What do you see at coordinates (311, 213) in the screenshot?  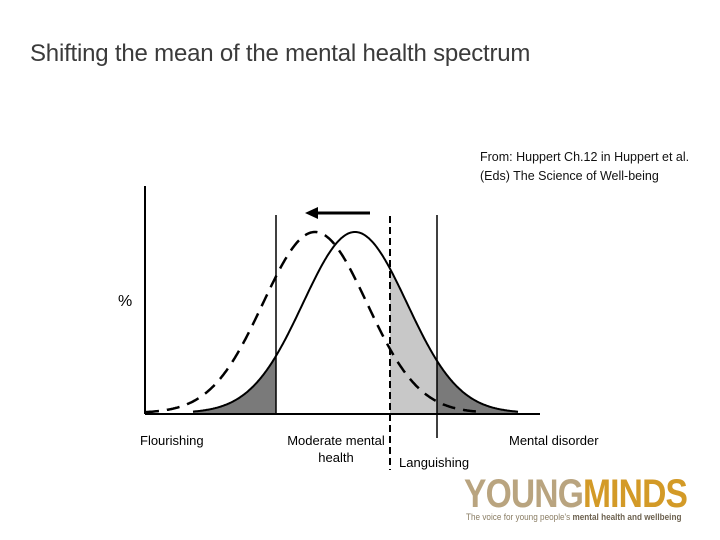 I see `shift-arrow-head` at bounding box center [311, 213].